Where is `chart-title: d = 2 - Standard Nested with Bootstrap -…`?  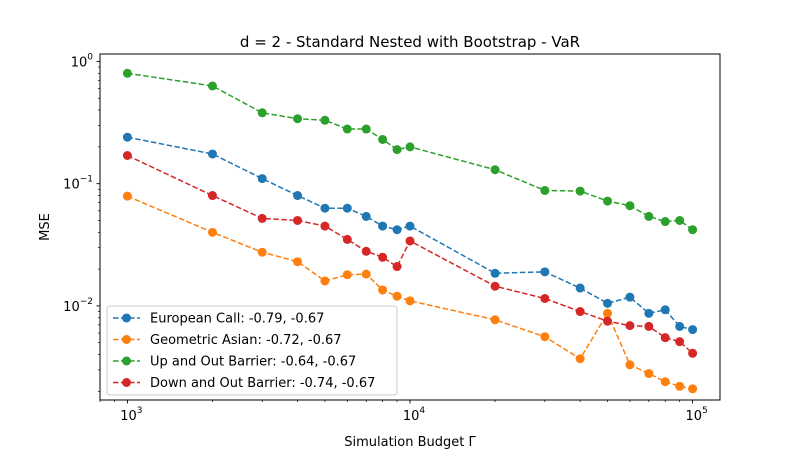 chart-title: d = 2 - Standard Nested with Bootstrap -… is located at coordinates (410, 42).